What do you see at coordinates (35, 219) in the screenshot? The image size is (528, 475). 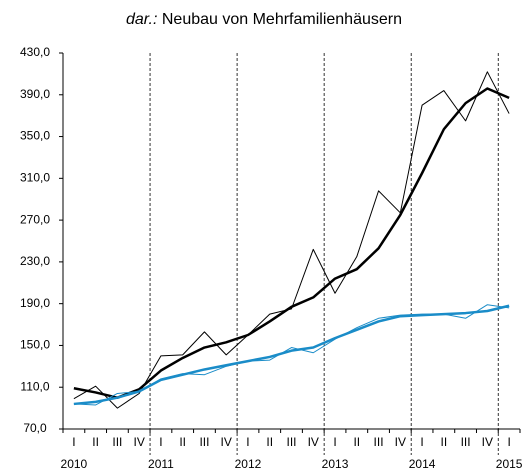 I see `y-tick-label: 270,0` at bounding box center [35, 219].